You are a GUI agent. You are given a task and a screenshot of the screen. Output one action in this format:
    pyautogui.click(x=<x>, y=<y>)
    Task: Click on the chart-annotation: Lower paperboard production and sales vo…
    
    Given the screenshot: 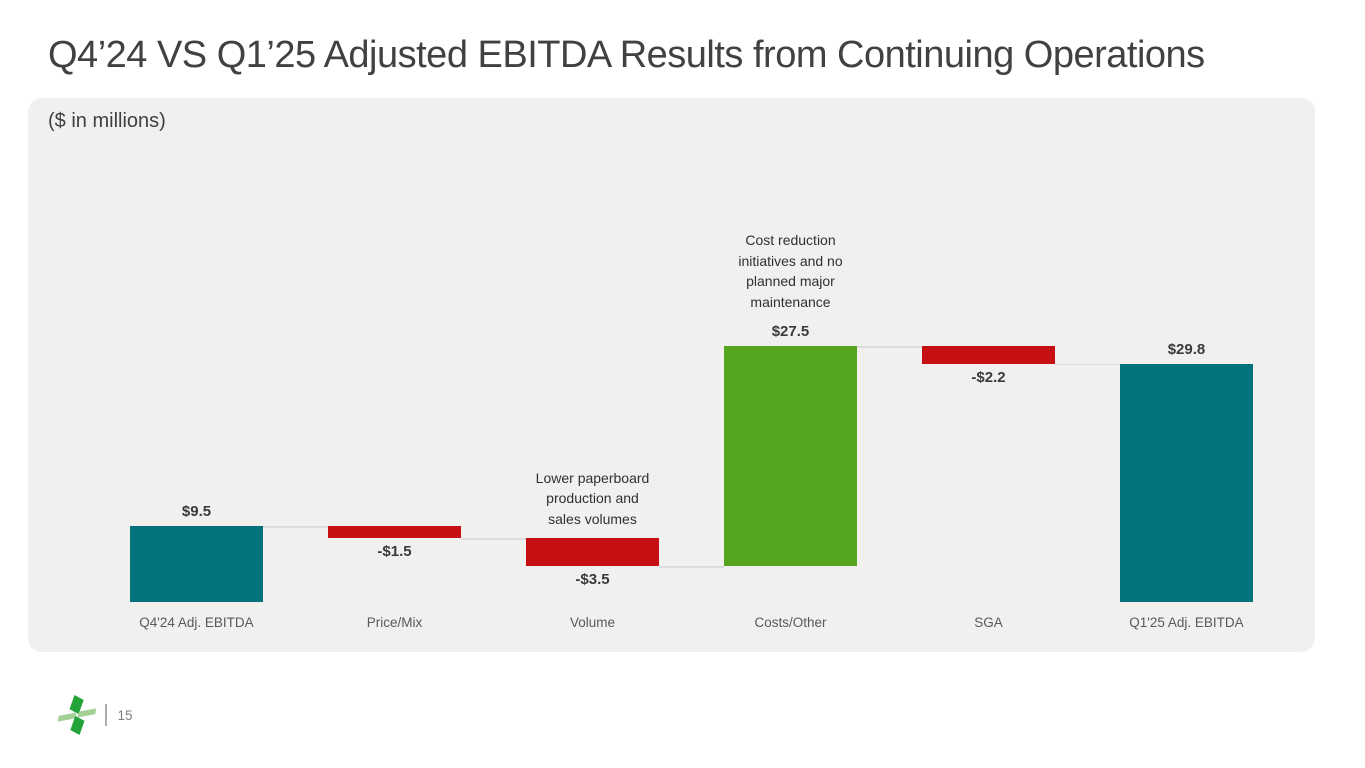 What is the action you would take?
    pyautogui.click(x=592, y=498)
    